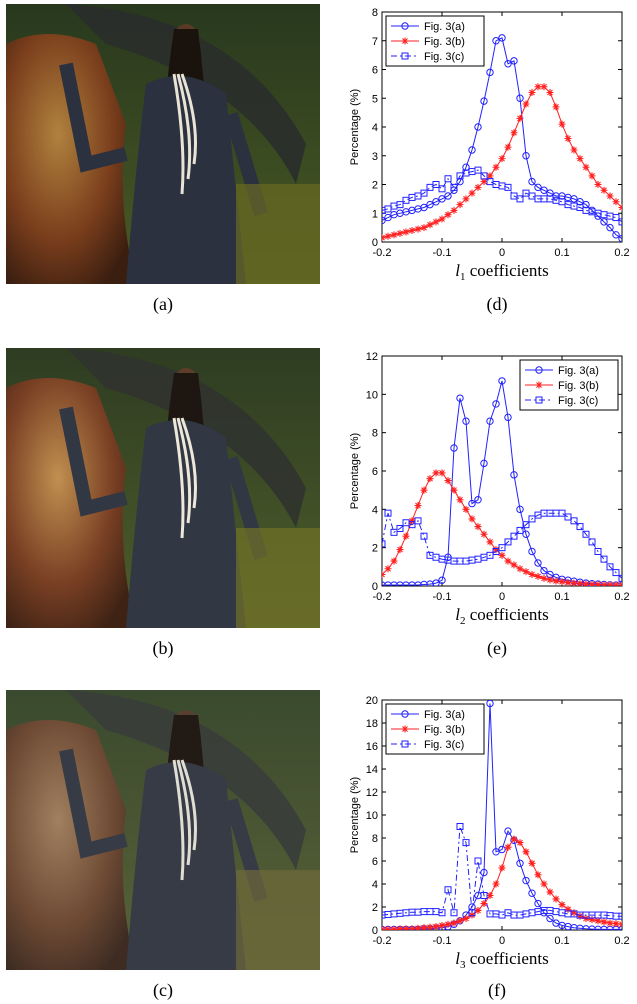  Describe the element at coordinates (578, 401) in the screenshot. I see `legend-label: Fig. 3(c)` at that location.